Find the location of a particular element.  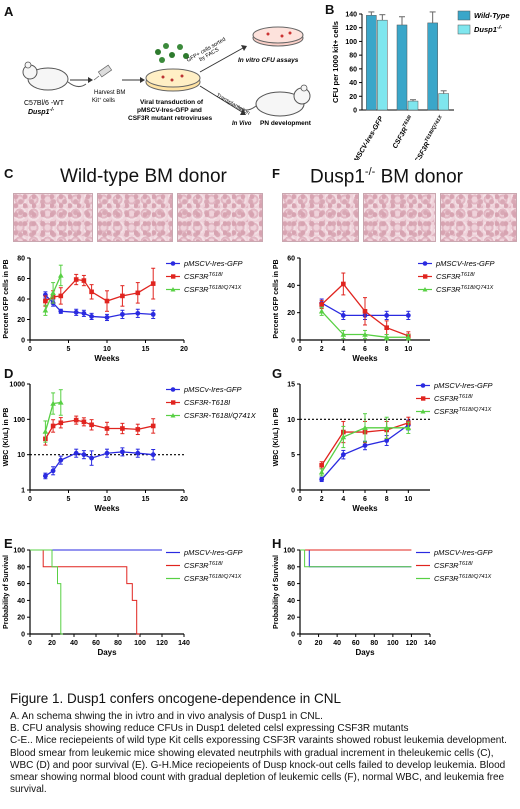

panel-label-a: A is located at coordinates (9, 11).